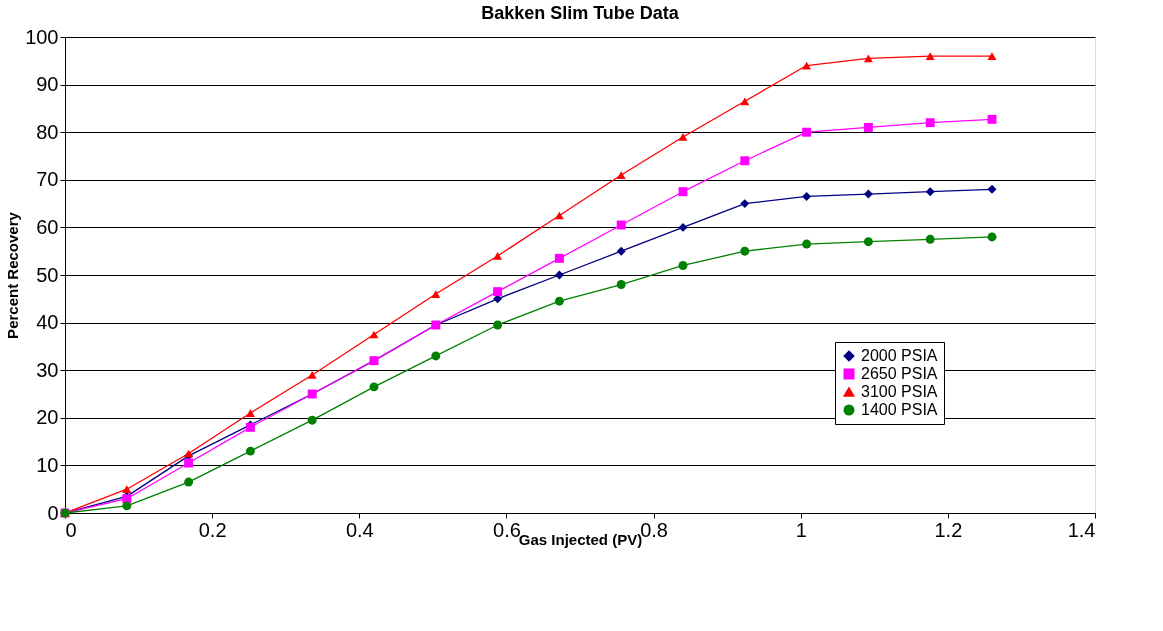  What do you see at coordinates (1081, 529) in the screenshot?
I see `x-tick-label: 1.4` at bounding box center [1081, 529].